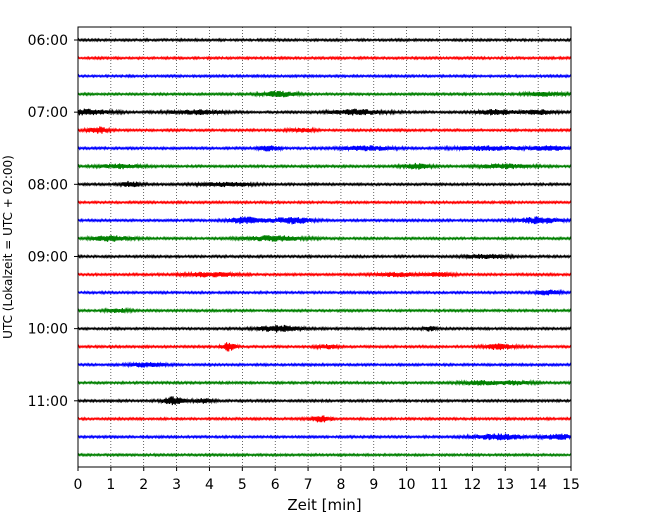  What do you see at coordinates (209, 485) in the screenshot?
I see `x-tick-label: 4` at bounding box center [209, 485].